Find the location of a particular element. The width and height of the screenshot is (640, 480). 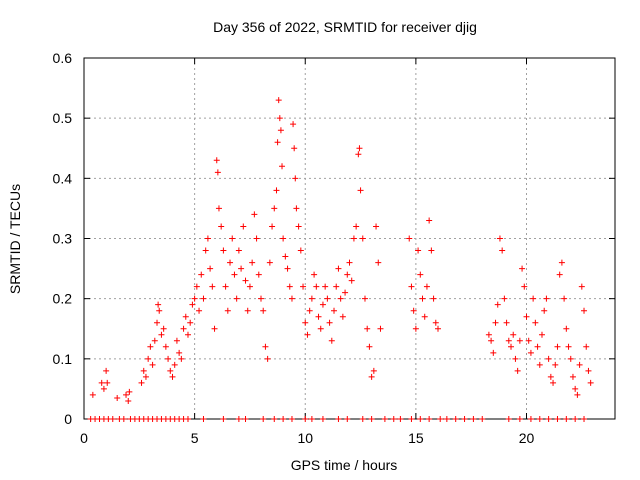

y-tick-label: 0.5 is located at coordinates (63, 118).